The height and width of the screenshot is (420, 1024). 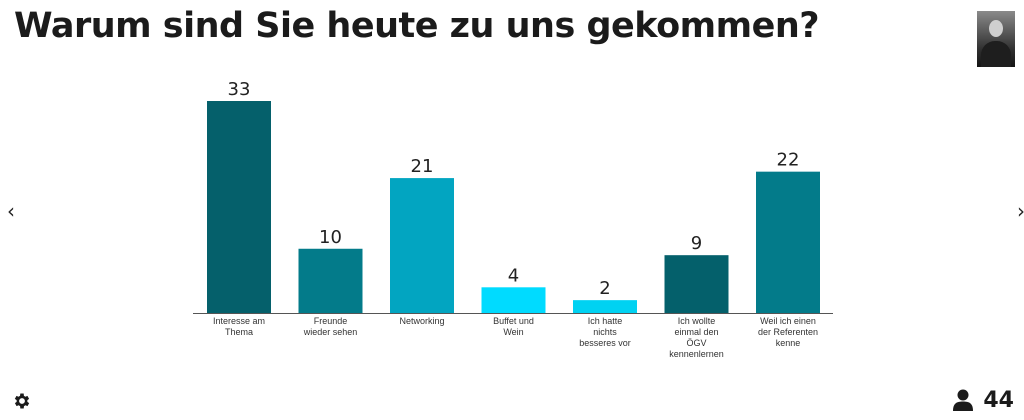 I want to click on chevron-left-icon: ‹, so click(x=11, y=211).